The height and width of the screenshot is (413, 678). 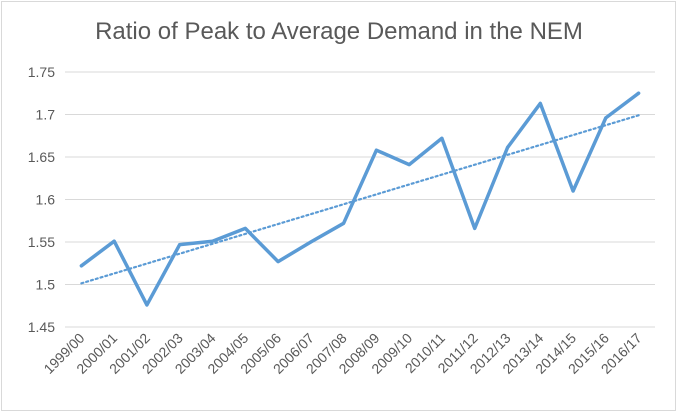 I want to click on y-tick-label: 1.45, so click(x=41, y=327).